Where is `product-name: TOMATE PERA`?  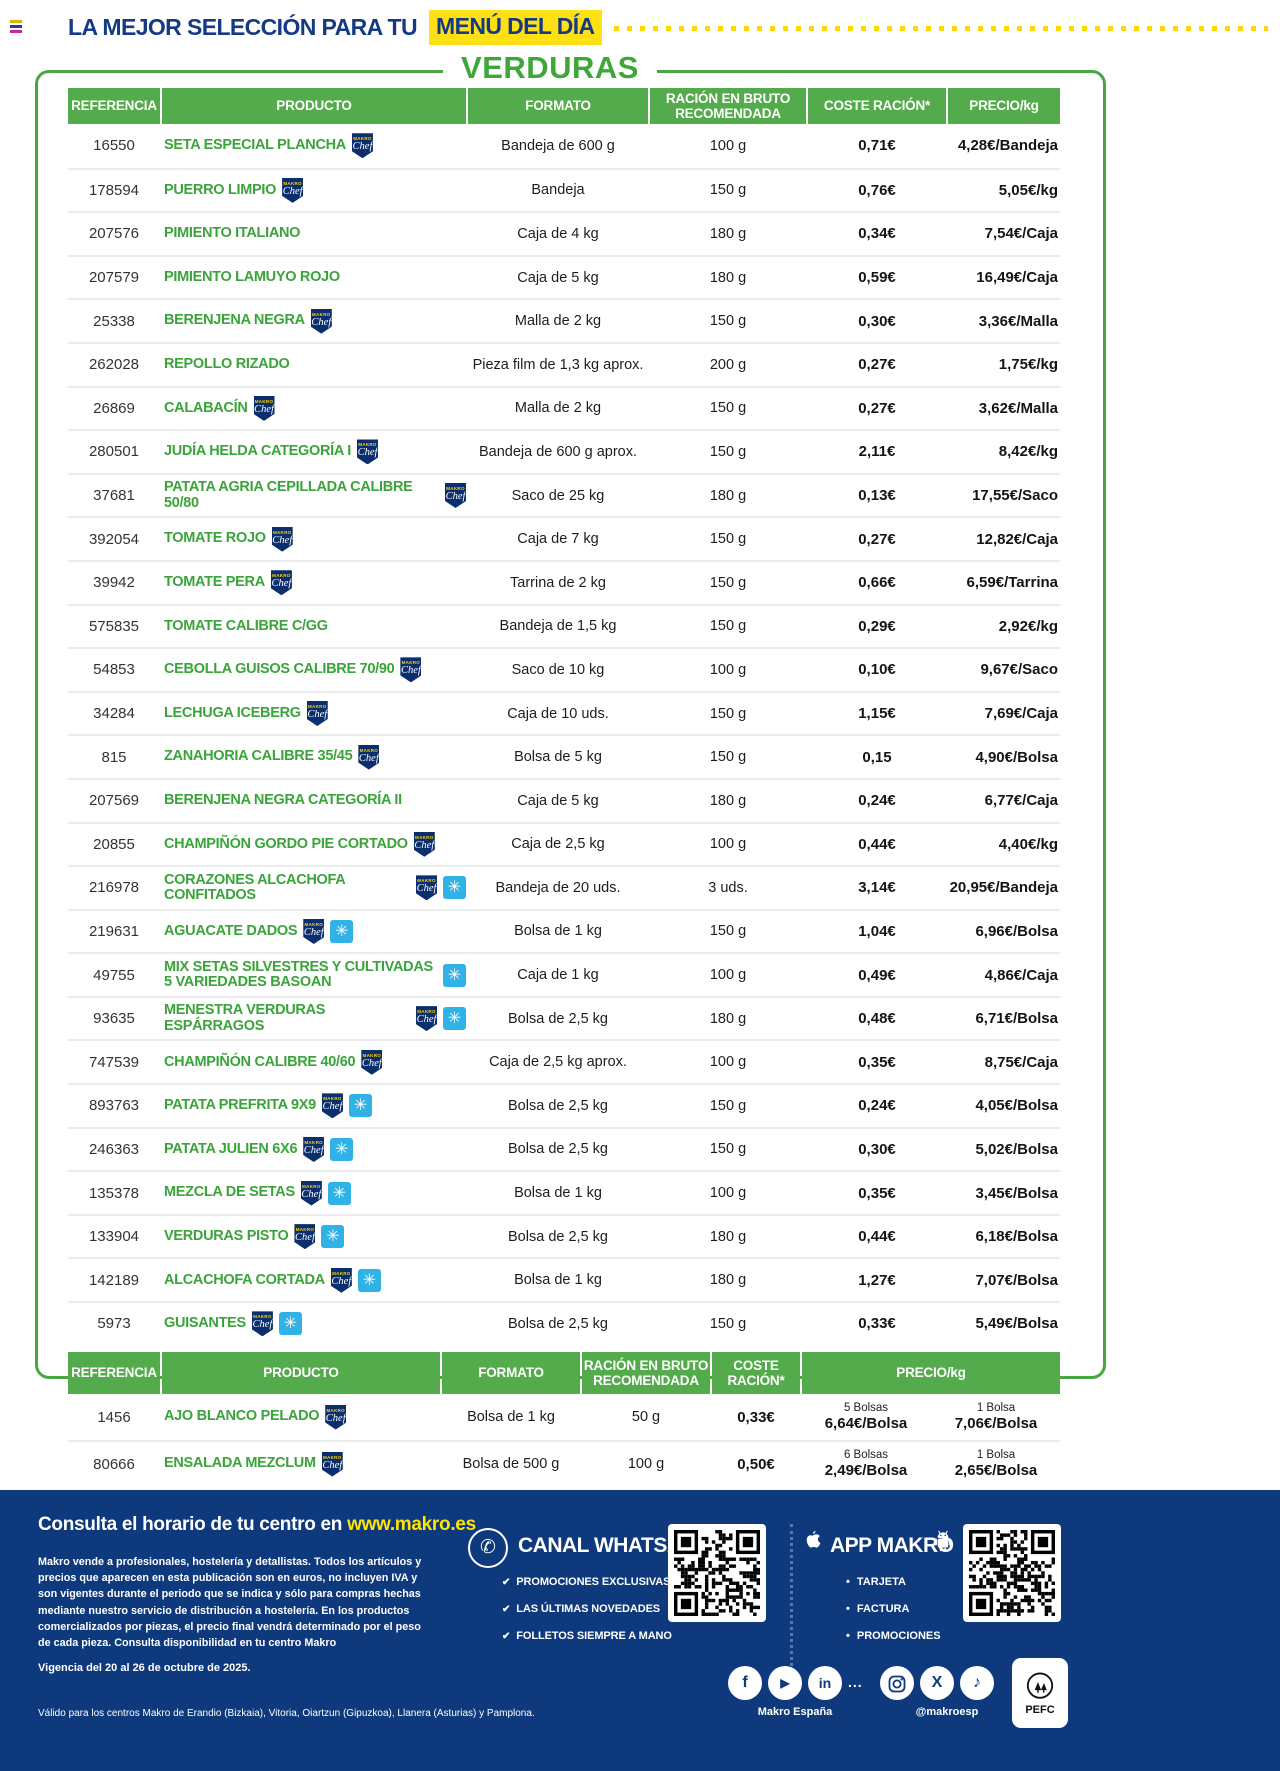
product-name: TOMATE PERA is located at coordinates (214, 582).